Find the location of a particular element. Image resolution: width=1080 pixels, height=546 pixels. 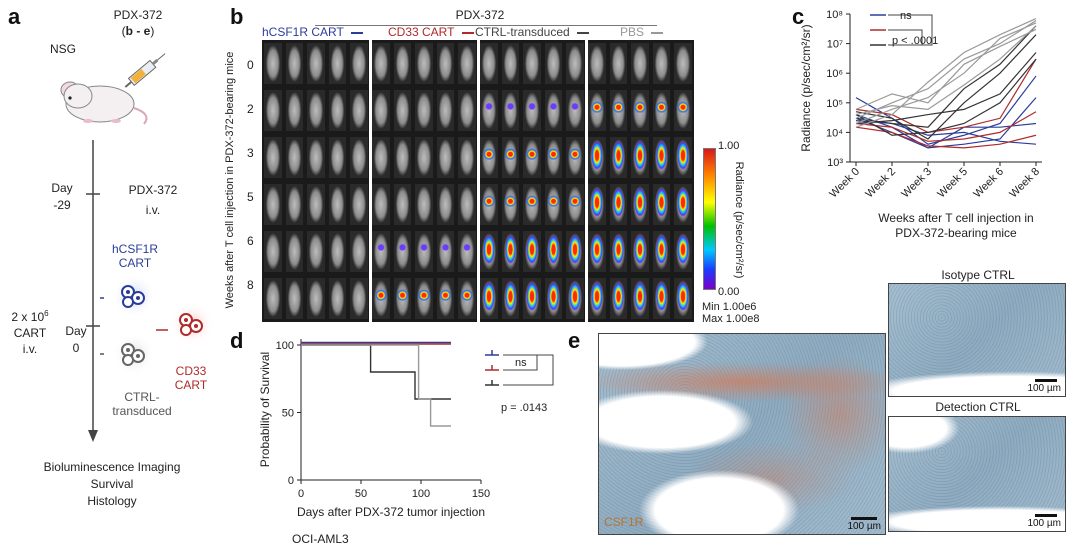

panel-b-title-rule is located at coordinates (486, 25).